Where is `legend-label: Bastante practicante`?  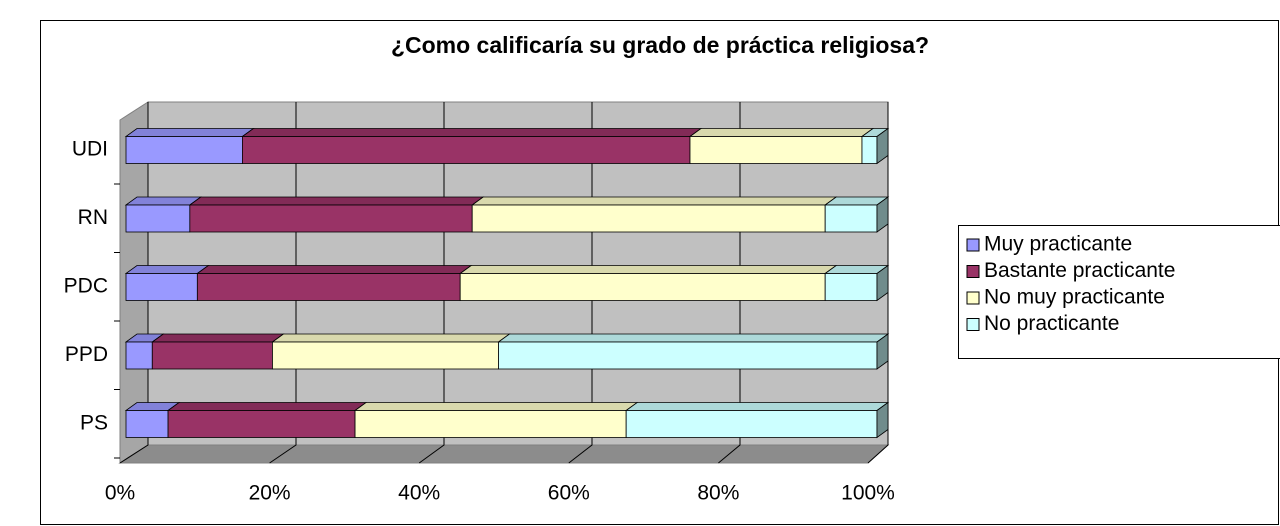
legend-label: Bastante practicante is located at coordinates (1079, 270).